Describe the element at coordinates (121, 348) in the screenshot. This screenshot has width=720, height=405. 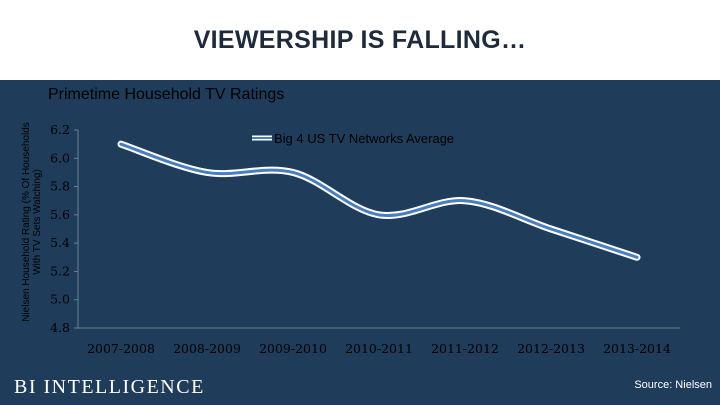
I see `x-tick-label: 2007-2008` at that location.